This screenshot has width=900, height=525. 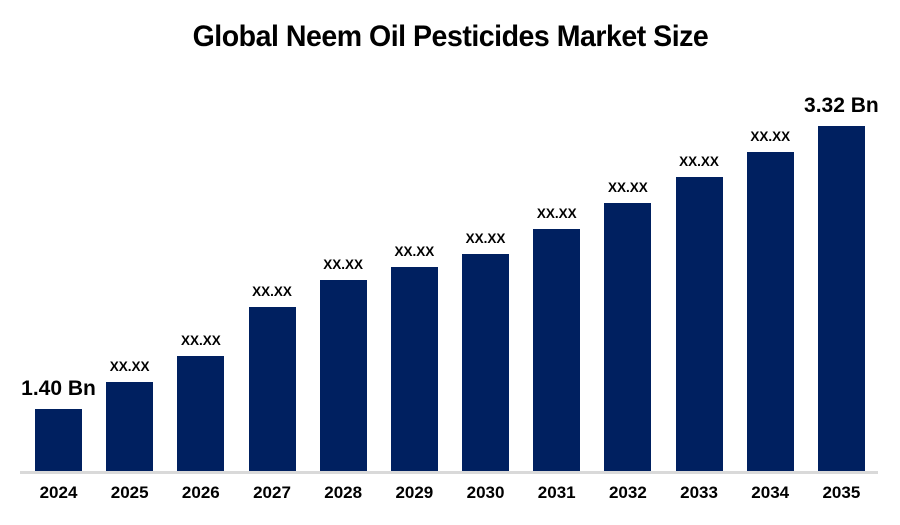 I want to click on bar-column-2034: XX.XX, so click(x=770, y=299).